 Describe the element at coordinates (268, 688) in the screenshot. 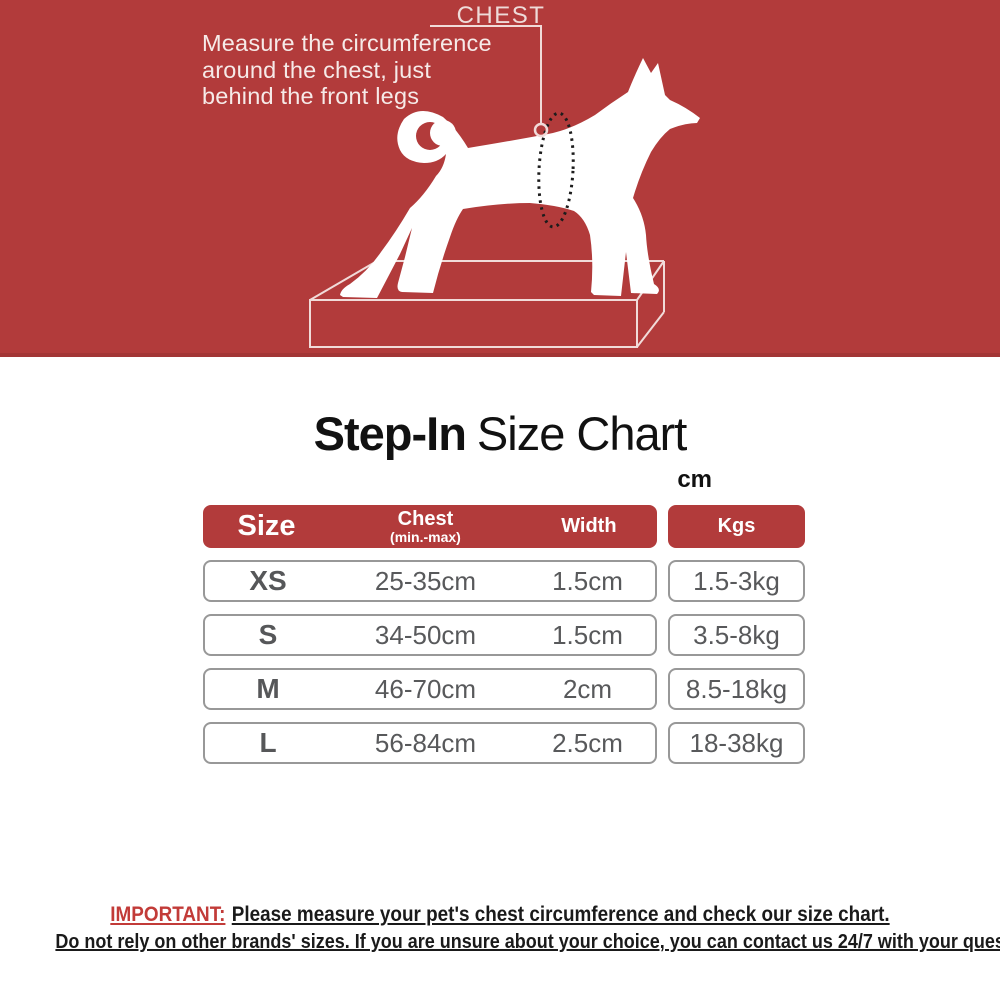

I see `size-cell: M` at that location.